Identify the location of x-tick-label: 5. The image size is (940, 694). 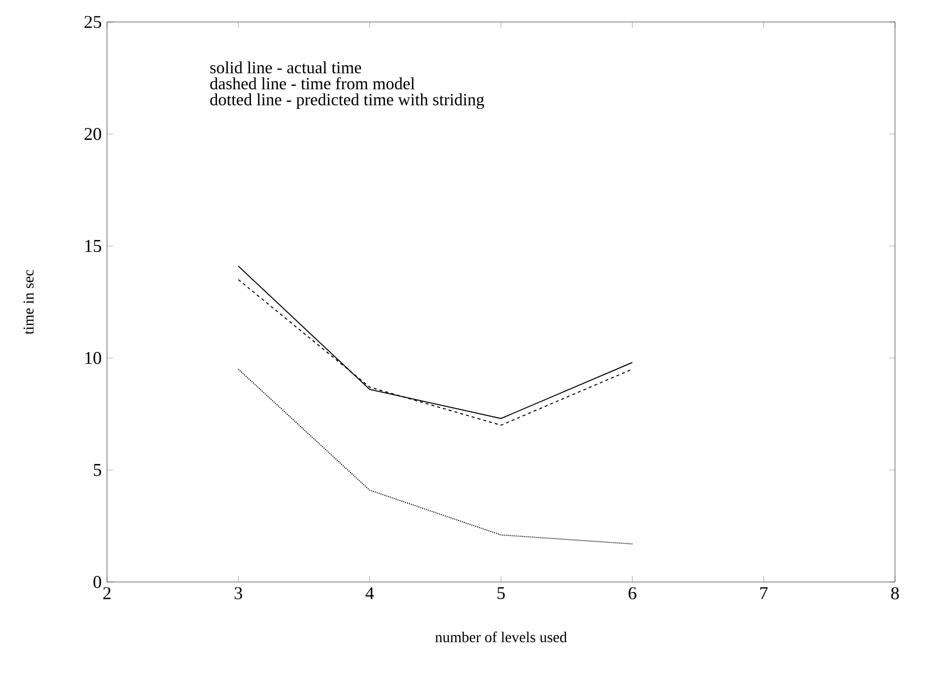
(501, 593).